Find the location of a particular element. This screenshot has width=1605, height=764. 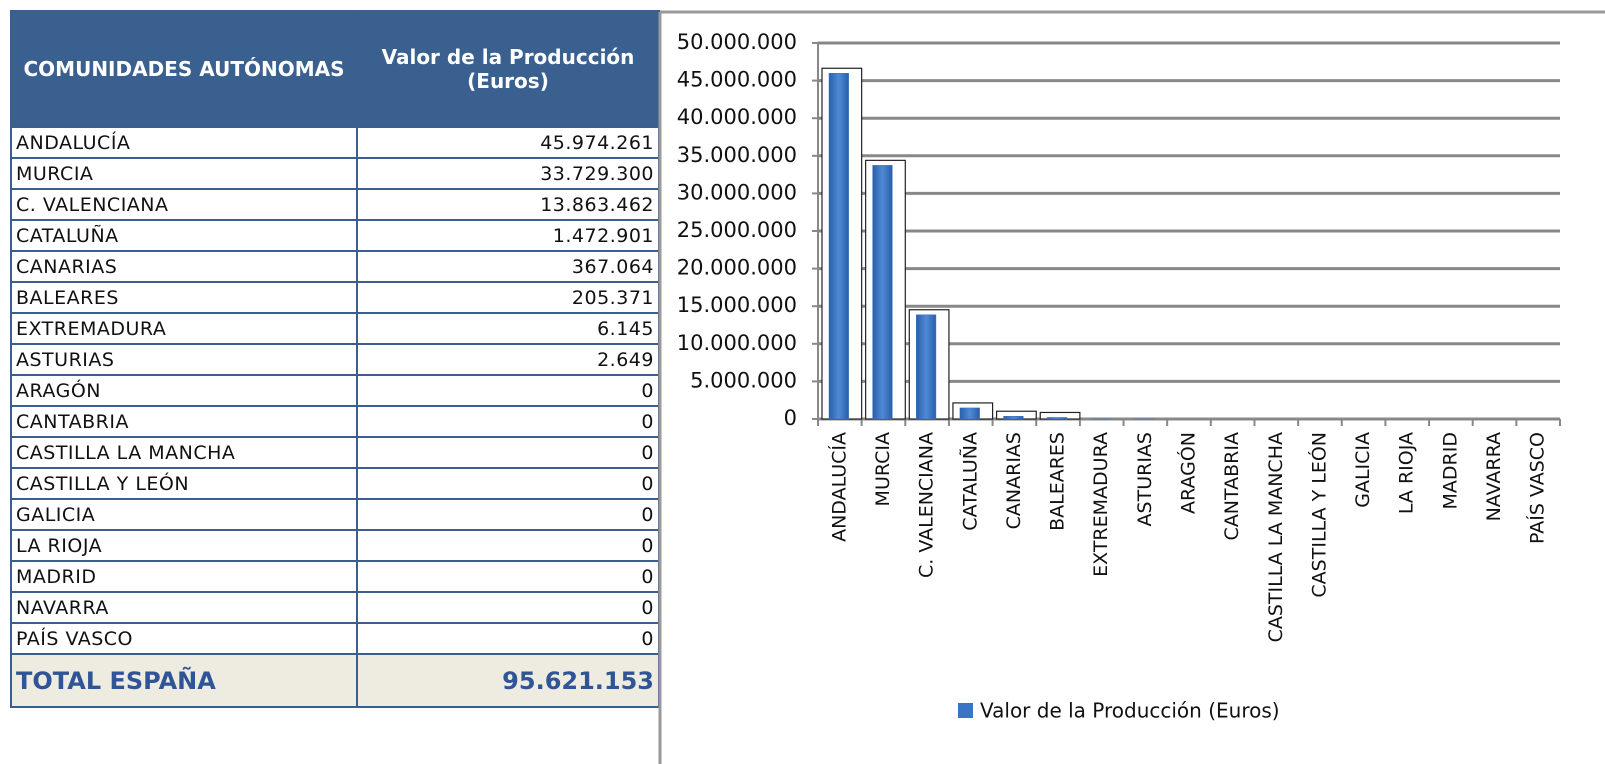

table-cell: 95.621.153 is located at coordinates (508, 680).